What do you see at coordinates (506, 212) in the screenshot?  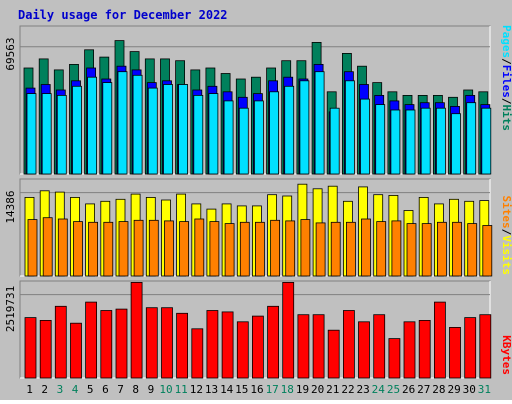 I see `legend-sites: Sites` at bounding box center [506, 212].